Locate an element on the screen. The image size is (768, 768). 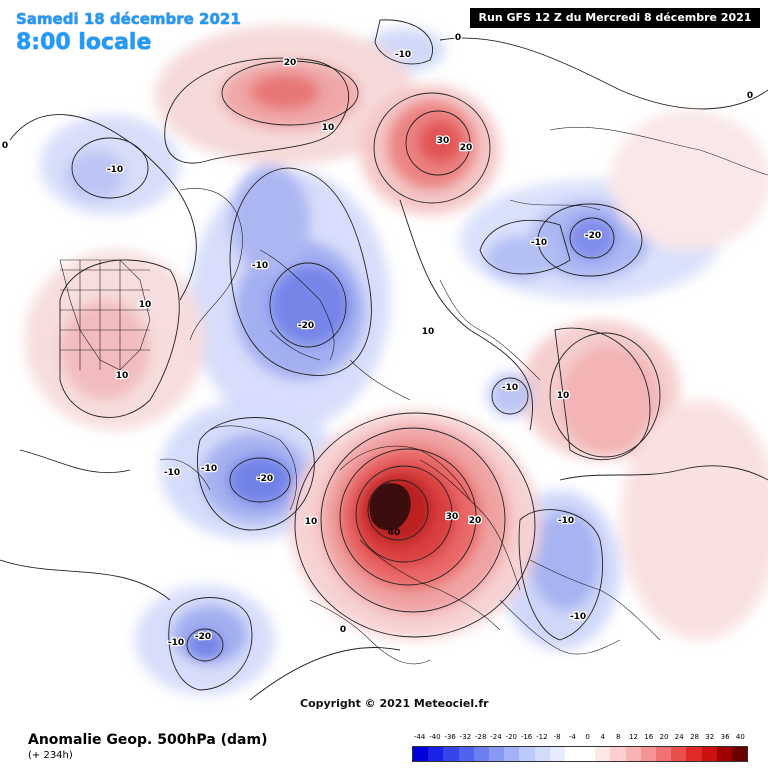
contour-label-alaska: -10 is located at coordinates (115, 170).